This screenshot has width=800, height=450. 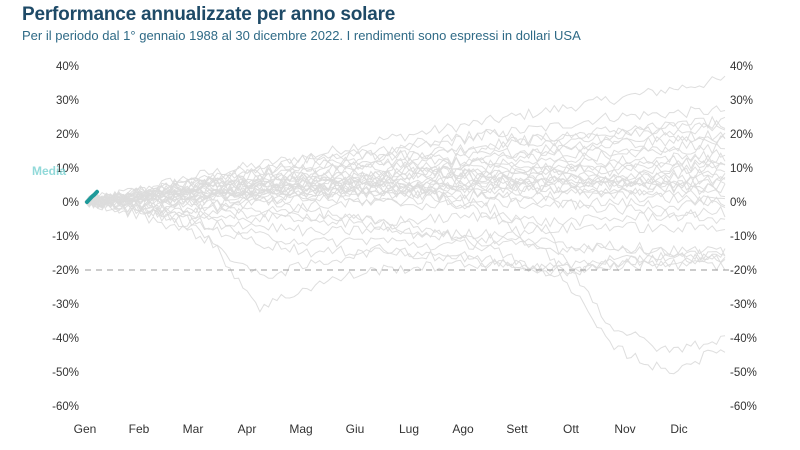 What do you see at coordinates (300, 429) in the screenshot?
I see `x-tick-label: Mag` at bounding box center [300, 429].